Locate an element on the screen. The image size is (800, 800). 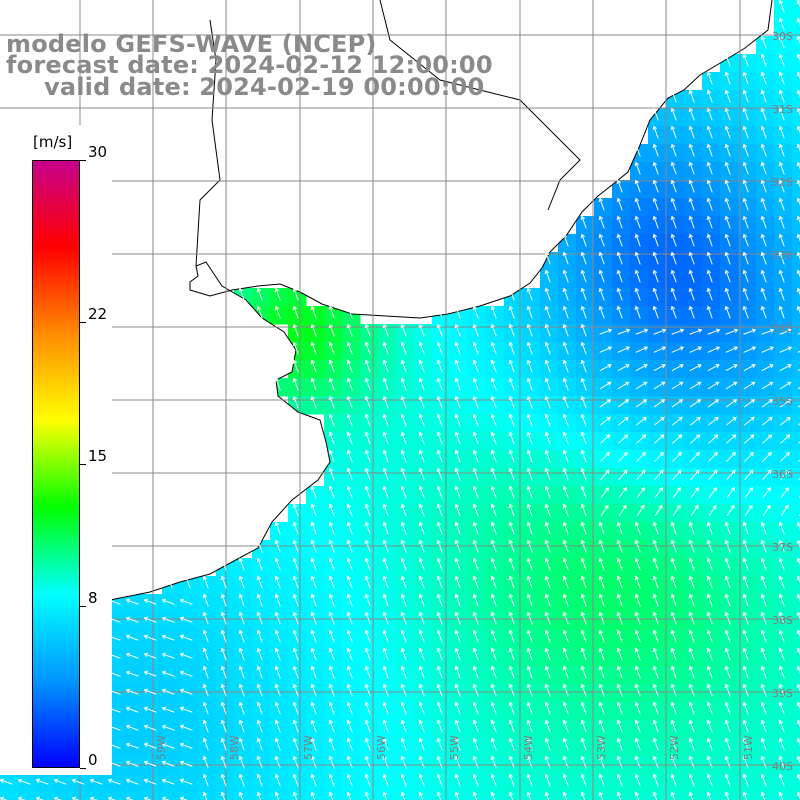
latitude-label: 35S is located at coordinates (782, 401).